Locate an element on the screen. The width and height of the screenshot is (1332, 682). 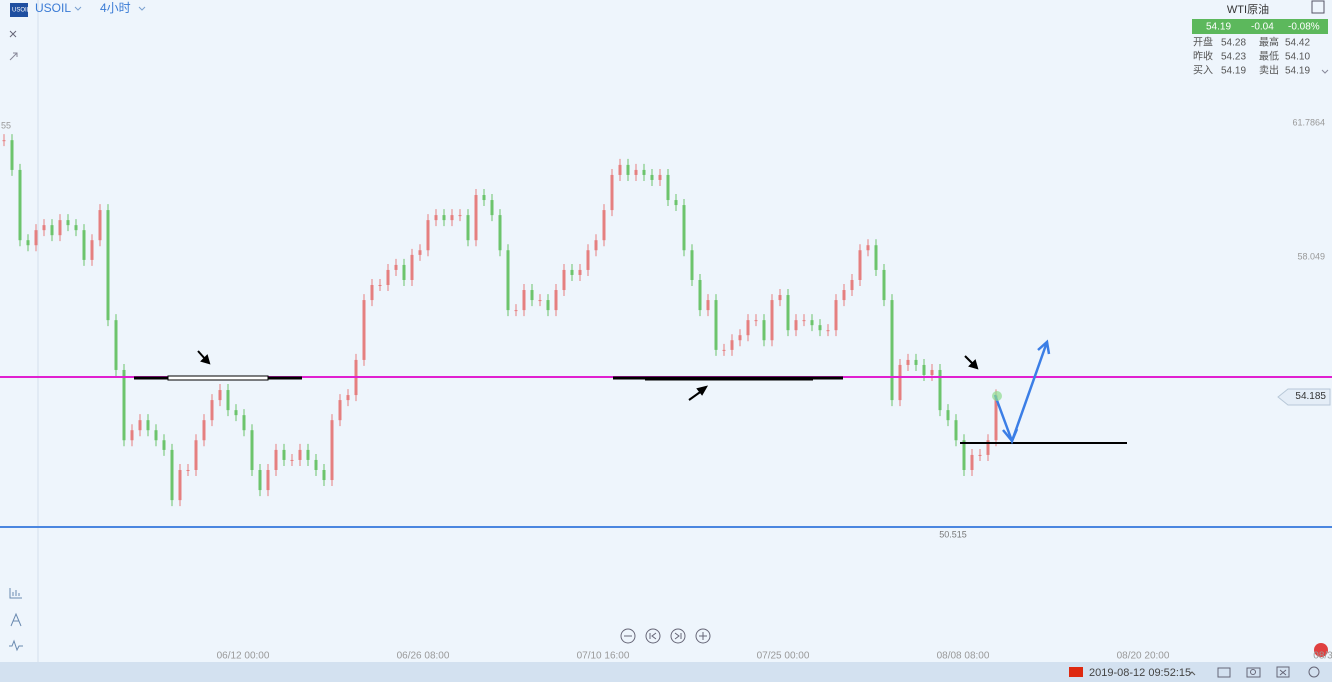
time-toggle is located at coordinates (1192, 673).